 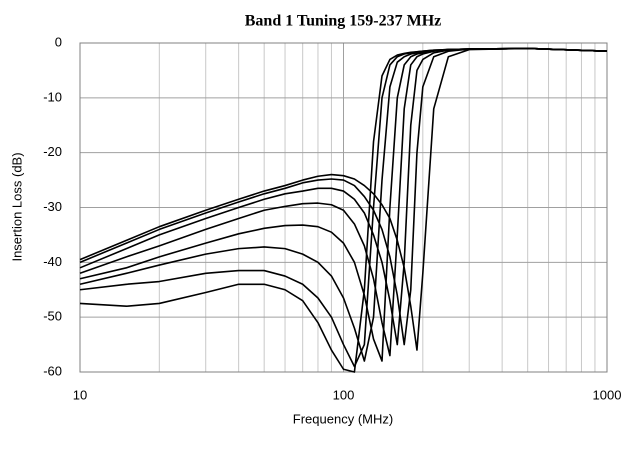 What do you see at coordinates (52, 316) in the screenshot?
I see `y-tick-label: -50` at bounding box center [52, 316].